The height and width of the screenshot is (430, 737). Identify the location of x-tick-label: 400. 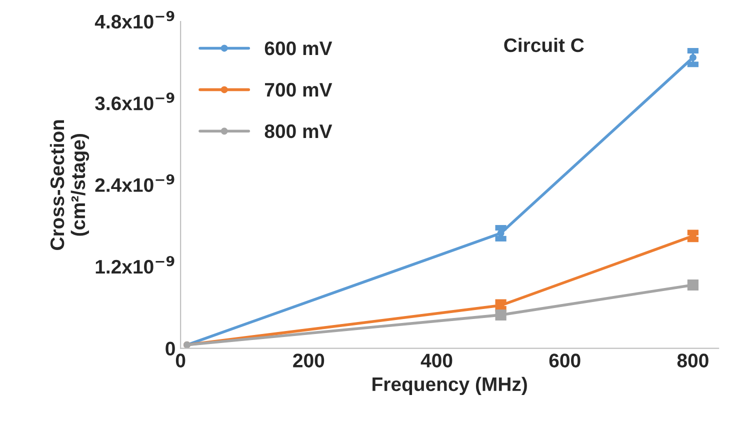
(436, 361).